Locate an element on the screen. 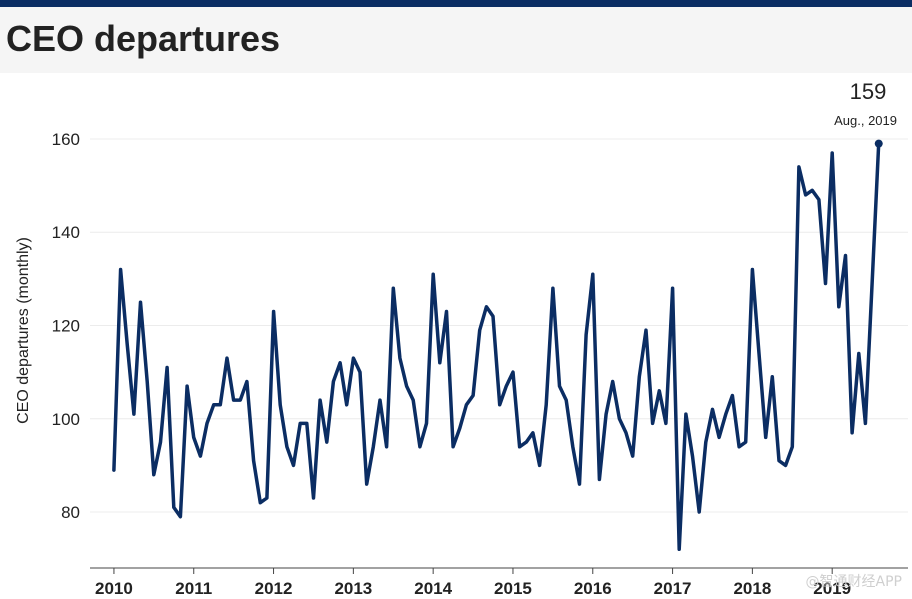 The height and width of the screenshot is (599, 912). x-tick-label-2014: 2014 is located at coordinates (433, 588).